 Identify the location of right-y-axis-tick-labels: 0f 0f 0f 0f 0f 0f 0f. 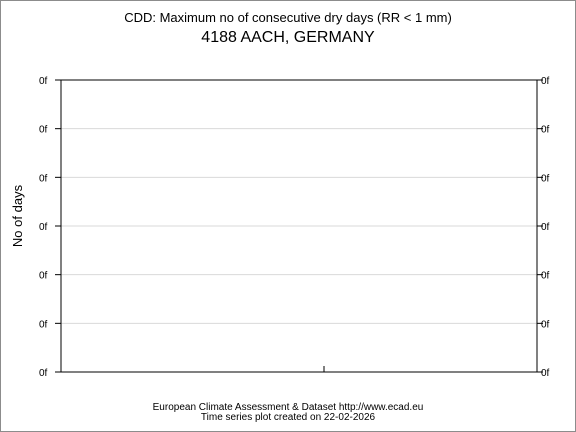
(545, 227).